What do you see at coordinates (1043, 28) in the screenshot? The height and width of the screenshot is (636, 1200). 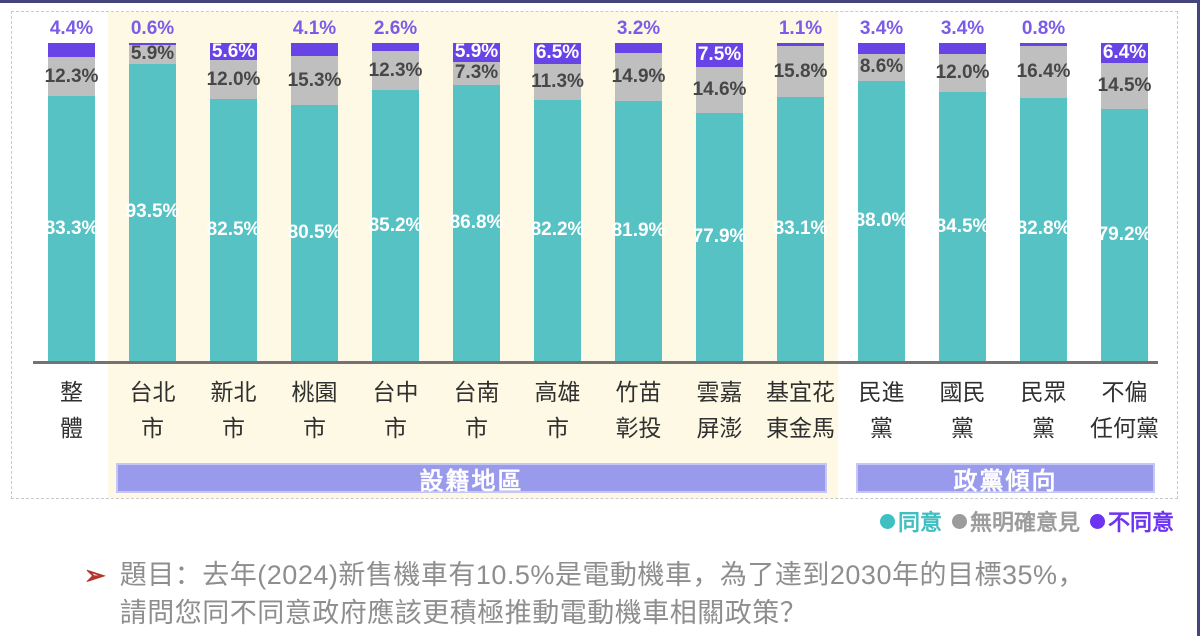 I see `bar-value-label: 0.8%` at bounding box center [1043, 28].